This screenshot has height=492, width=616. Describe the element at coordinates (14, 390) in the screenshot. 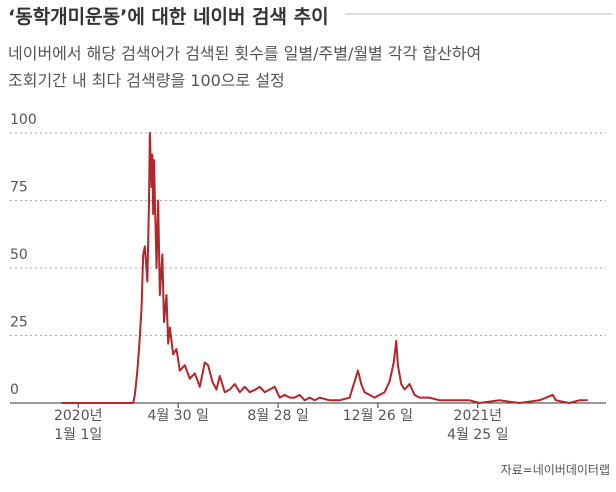

I see `y-tick-label: 0` at that location.